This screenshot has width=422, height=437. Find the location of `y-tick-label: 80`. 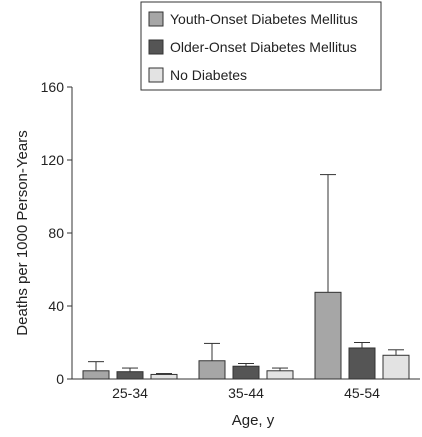

y-tick-label: 80 is located at coordinates (56, 233).